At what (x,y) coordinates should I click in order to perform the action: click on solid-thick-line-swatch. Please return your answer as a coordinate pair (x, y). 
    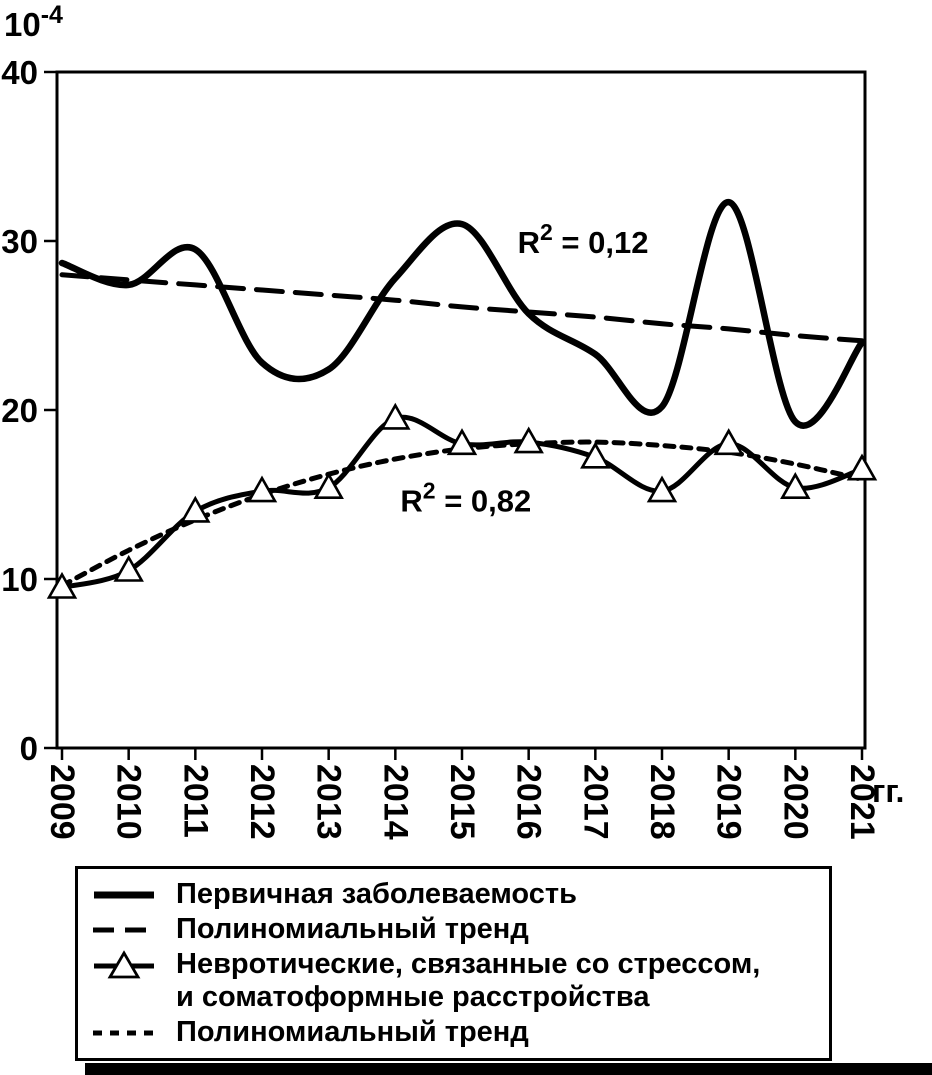
    Looking at the image, I should click on (124, 895).